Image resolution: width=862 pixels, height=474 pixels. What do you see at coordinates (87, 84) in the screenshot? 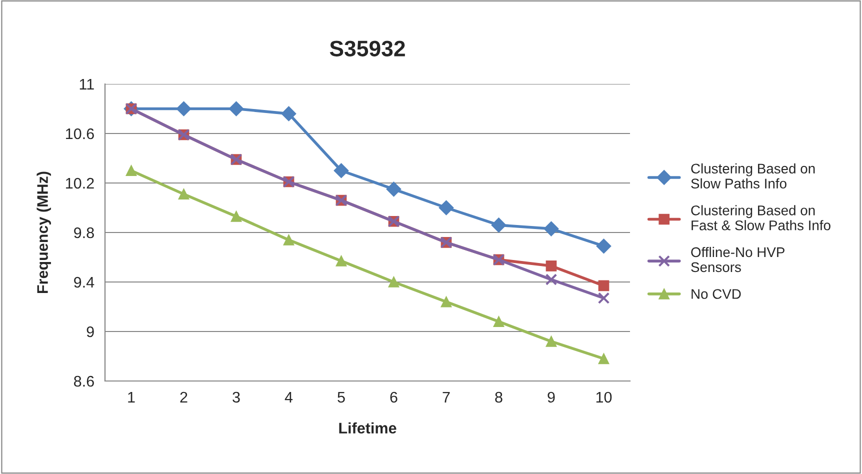
I see `y-tick-label: 11` at bounding box center [87, 84].